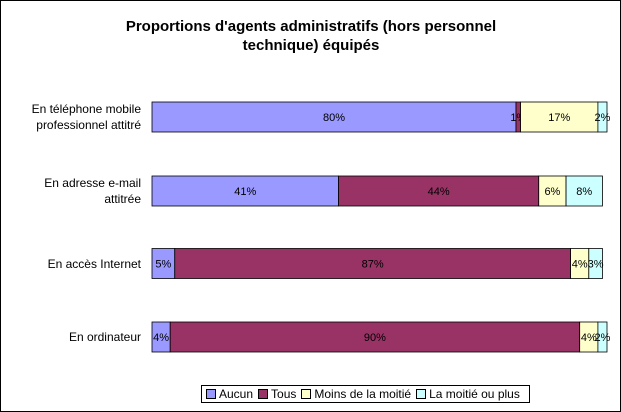 This screenshot has height=412, width=621. I want to click on legend-item: Moins de la moitié, so click(356, 394).